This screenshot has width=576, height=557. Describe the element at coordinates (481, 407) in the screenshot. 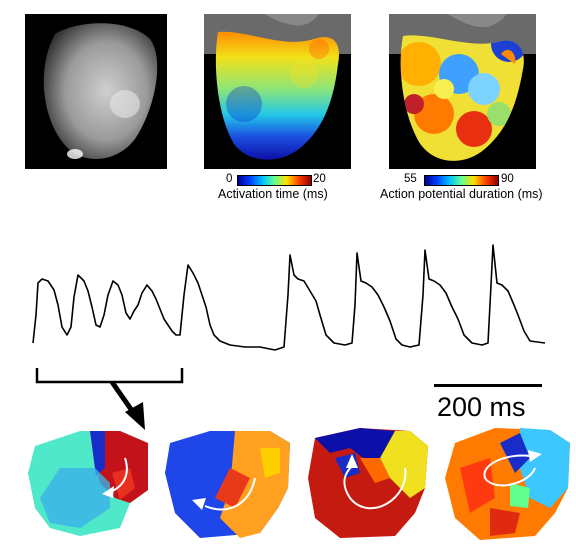

I see `scale-bar-label: 200 ms` at that location.